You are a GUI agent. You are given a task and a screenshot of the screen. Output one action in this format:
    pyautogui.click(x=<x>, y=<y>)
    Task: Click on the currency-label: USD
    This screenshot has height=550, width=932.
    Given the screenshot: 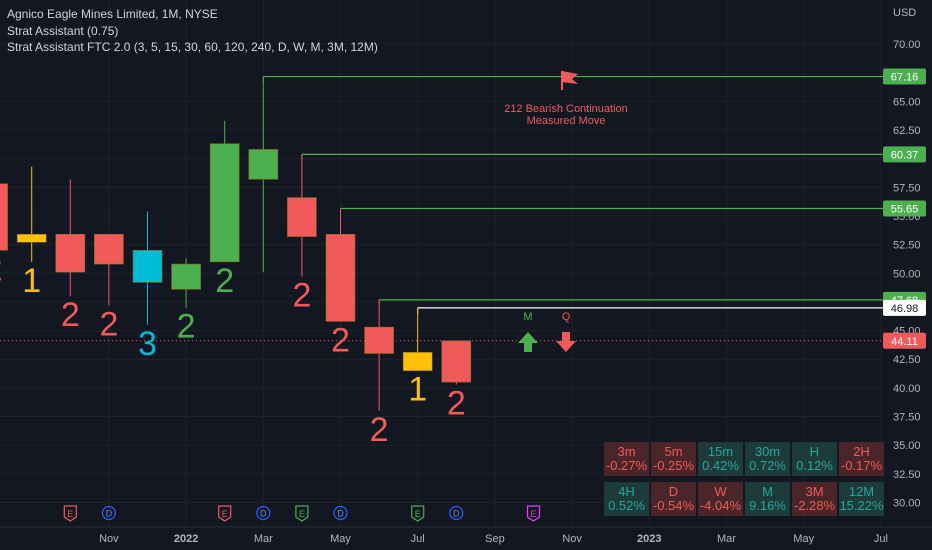 What is the action you would take?
    pyautogui.click(x=904, y=13)
    